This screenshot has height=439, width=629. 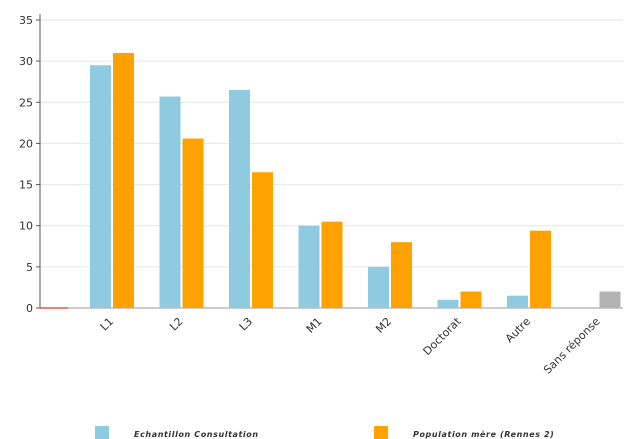 What do you see at coordinates (26, 226) in the screenshot?
I see `y-tick-label: 10` at bounding box center [26, 226].